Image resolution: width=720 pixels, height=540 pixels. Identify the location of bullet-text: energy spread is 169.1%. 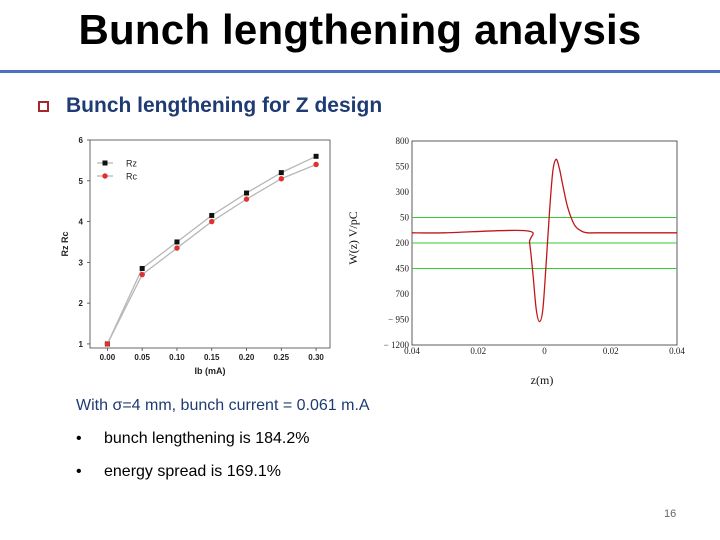
(192, 471).